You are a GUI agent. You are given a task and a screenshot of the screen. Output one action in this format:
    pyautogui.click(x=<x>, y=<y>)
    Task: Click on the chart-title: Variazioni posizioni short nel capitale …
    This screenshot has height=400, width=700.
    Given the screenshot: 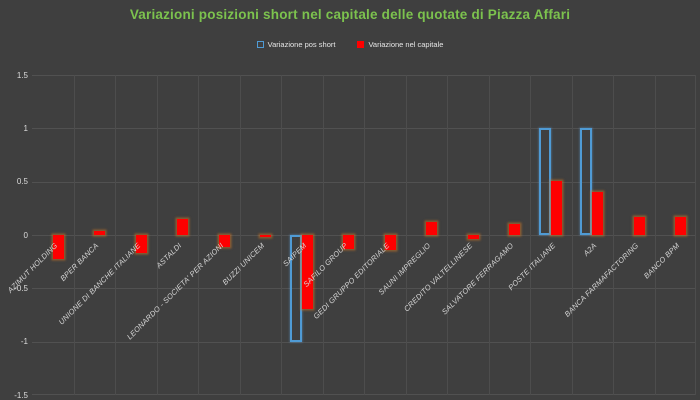 What is the action you would take?
    pyautogui.click(x=350, y=14)
    